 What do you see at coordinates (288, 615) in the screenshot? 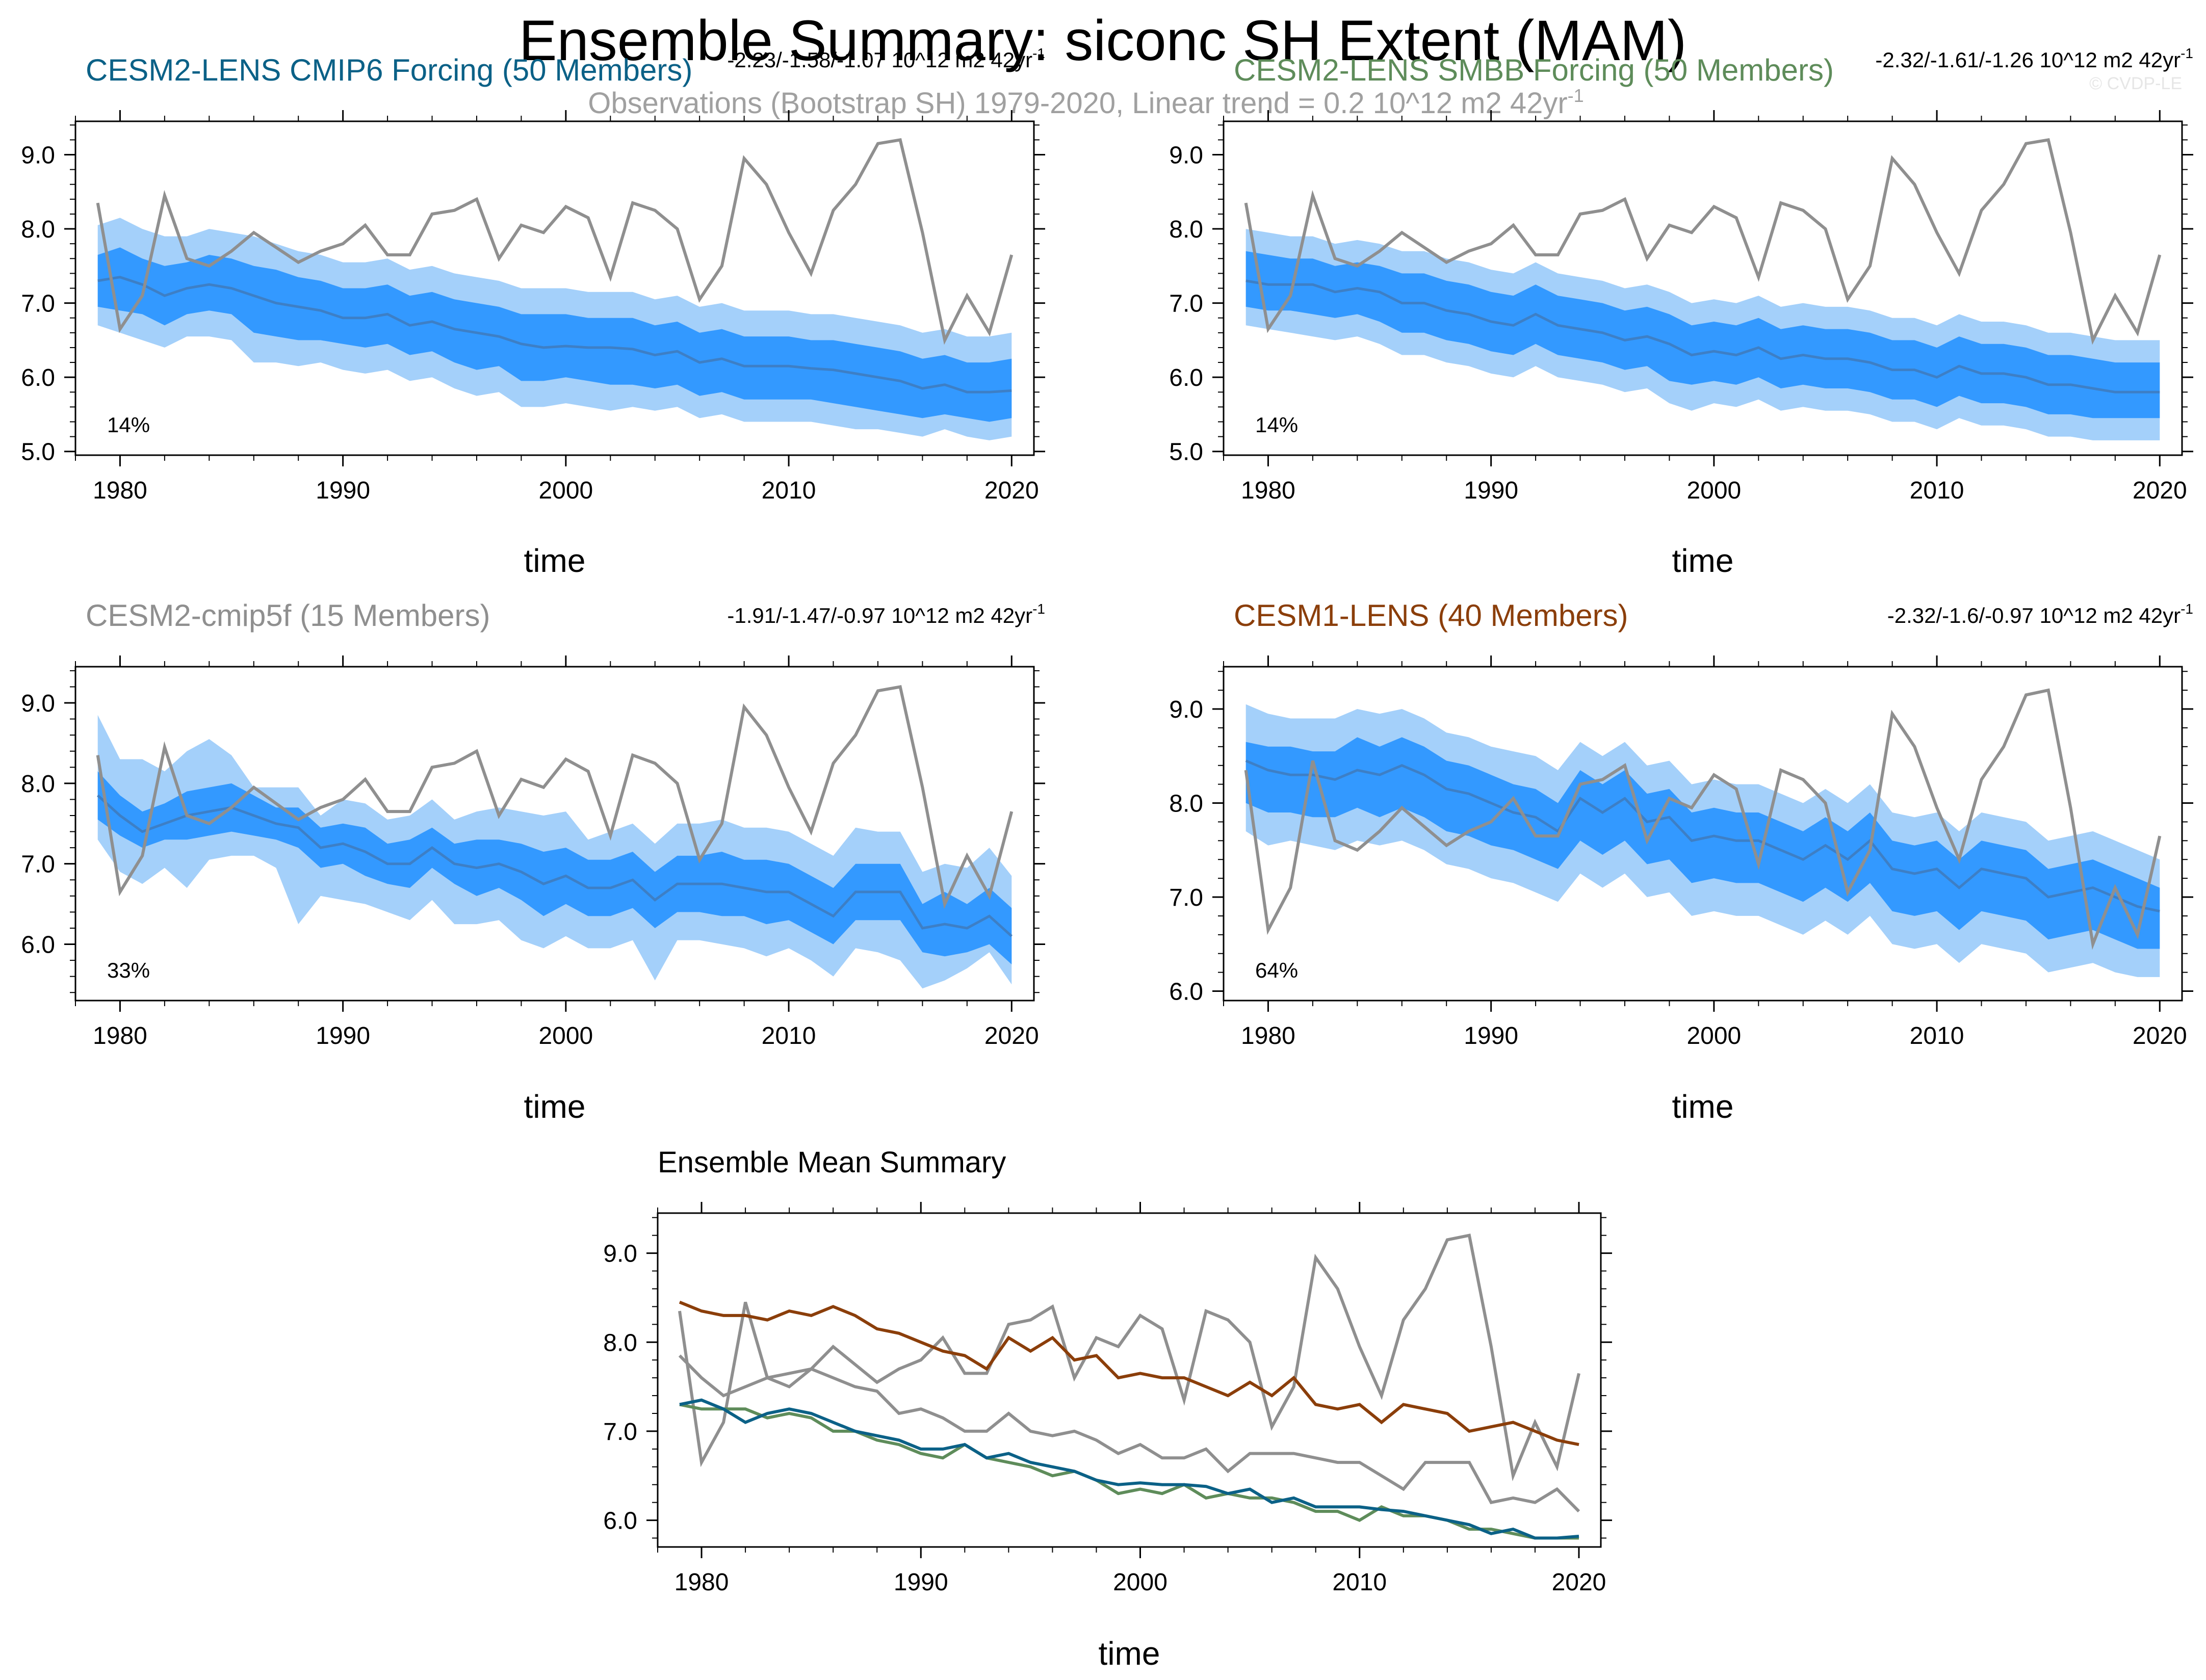
I see `panel-title: CESM2-cmip5f (15 Members)` at bounding box center [288, 615].